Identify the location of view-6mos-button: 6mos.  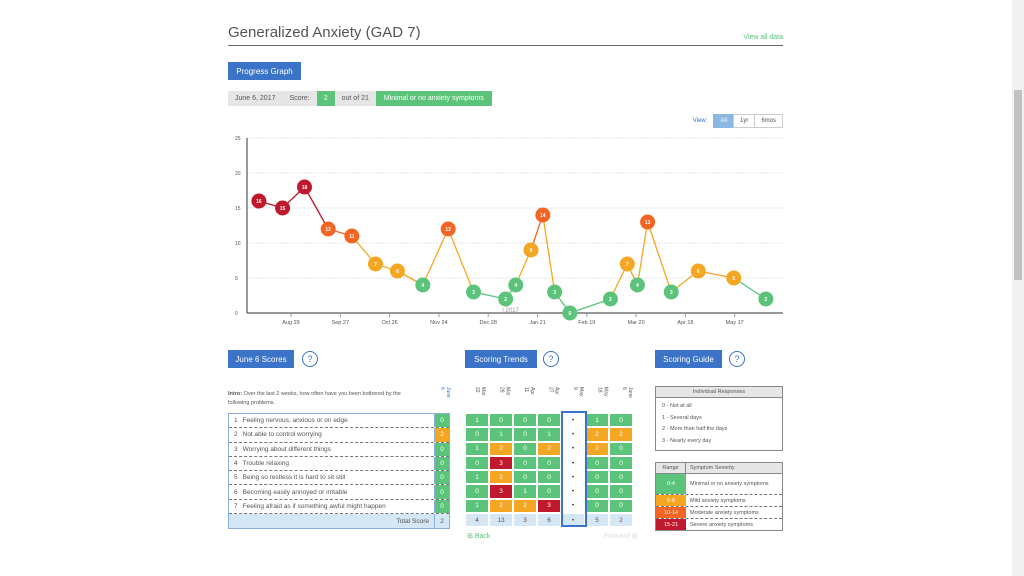
(768, 121).